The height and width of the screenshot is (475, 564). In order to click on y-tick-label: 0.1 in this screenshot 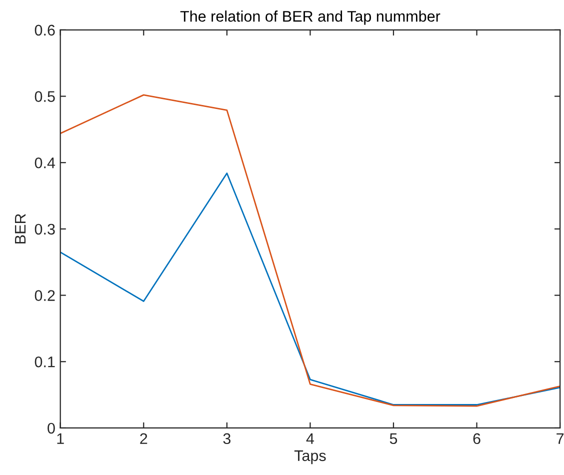, I will do `click(44, 362)`.